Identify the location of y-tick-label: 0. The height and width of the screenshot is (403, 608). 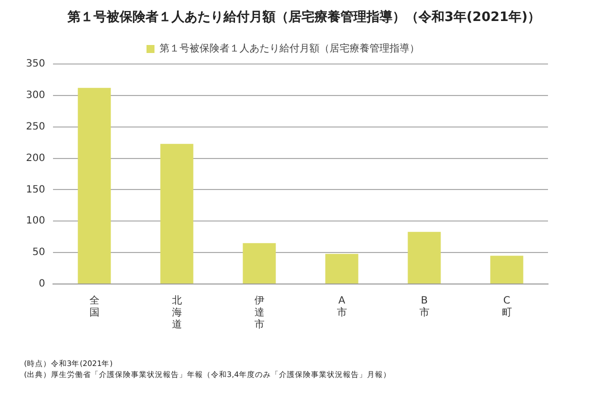
(42, 284).